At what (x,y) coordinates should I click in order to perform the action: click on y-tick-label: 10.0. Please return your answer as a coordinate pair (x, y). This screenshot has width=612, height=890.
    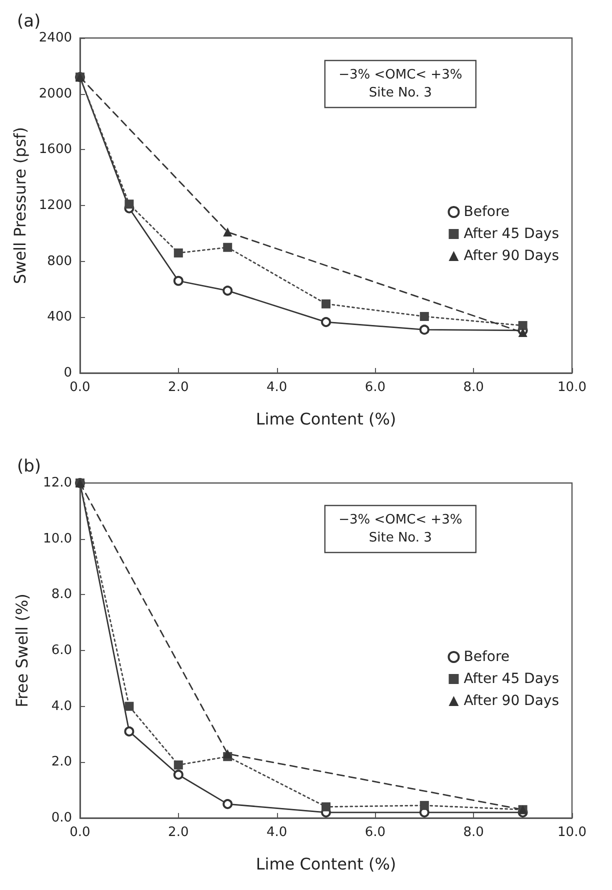
    Looking at the image, I should click on (57, 538).